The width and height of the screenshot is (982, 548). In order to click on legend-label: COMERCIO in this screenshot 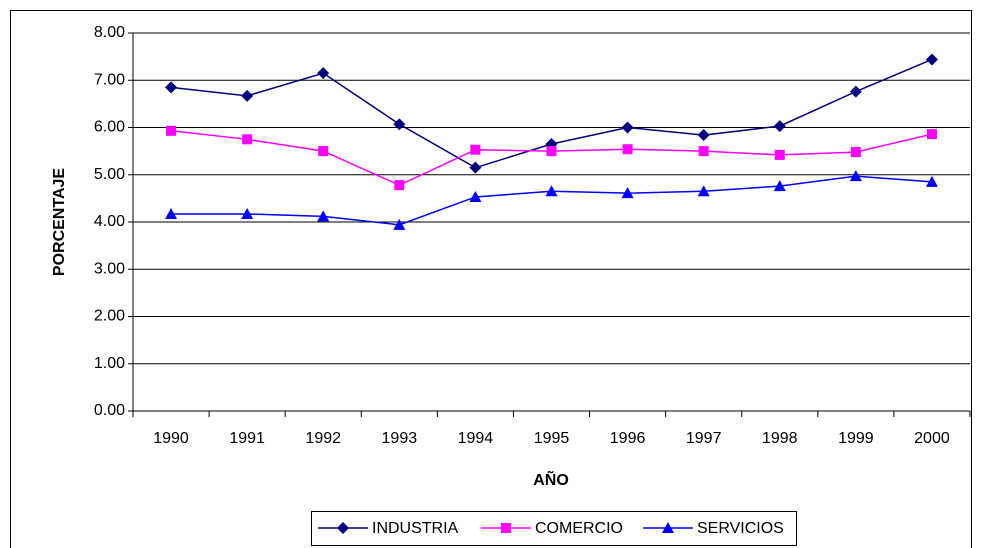, I will do `click(579, 528)`.